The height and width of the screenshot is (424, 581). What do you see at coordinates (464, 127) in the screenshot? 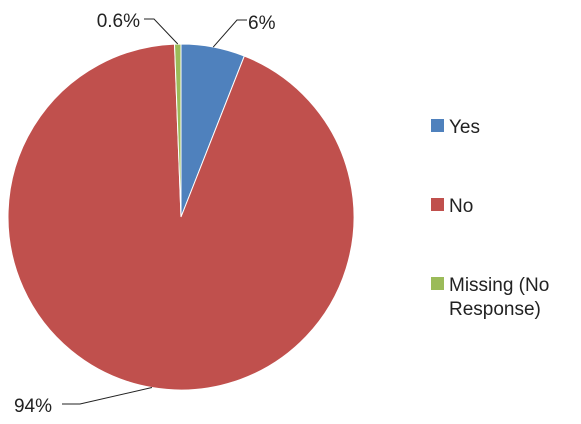
I see `legend-label-0: Yes` at bounding box center [464, 127].